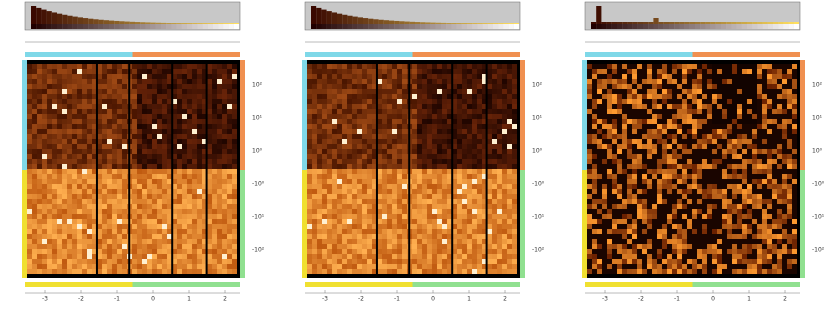  Describe the element at coordinates (433, 23) in the screenshot. I see `histogram-bar` at that location.